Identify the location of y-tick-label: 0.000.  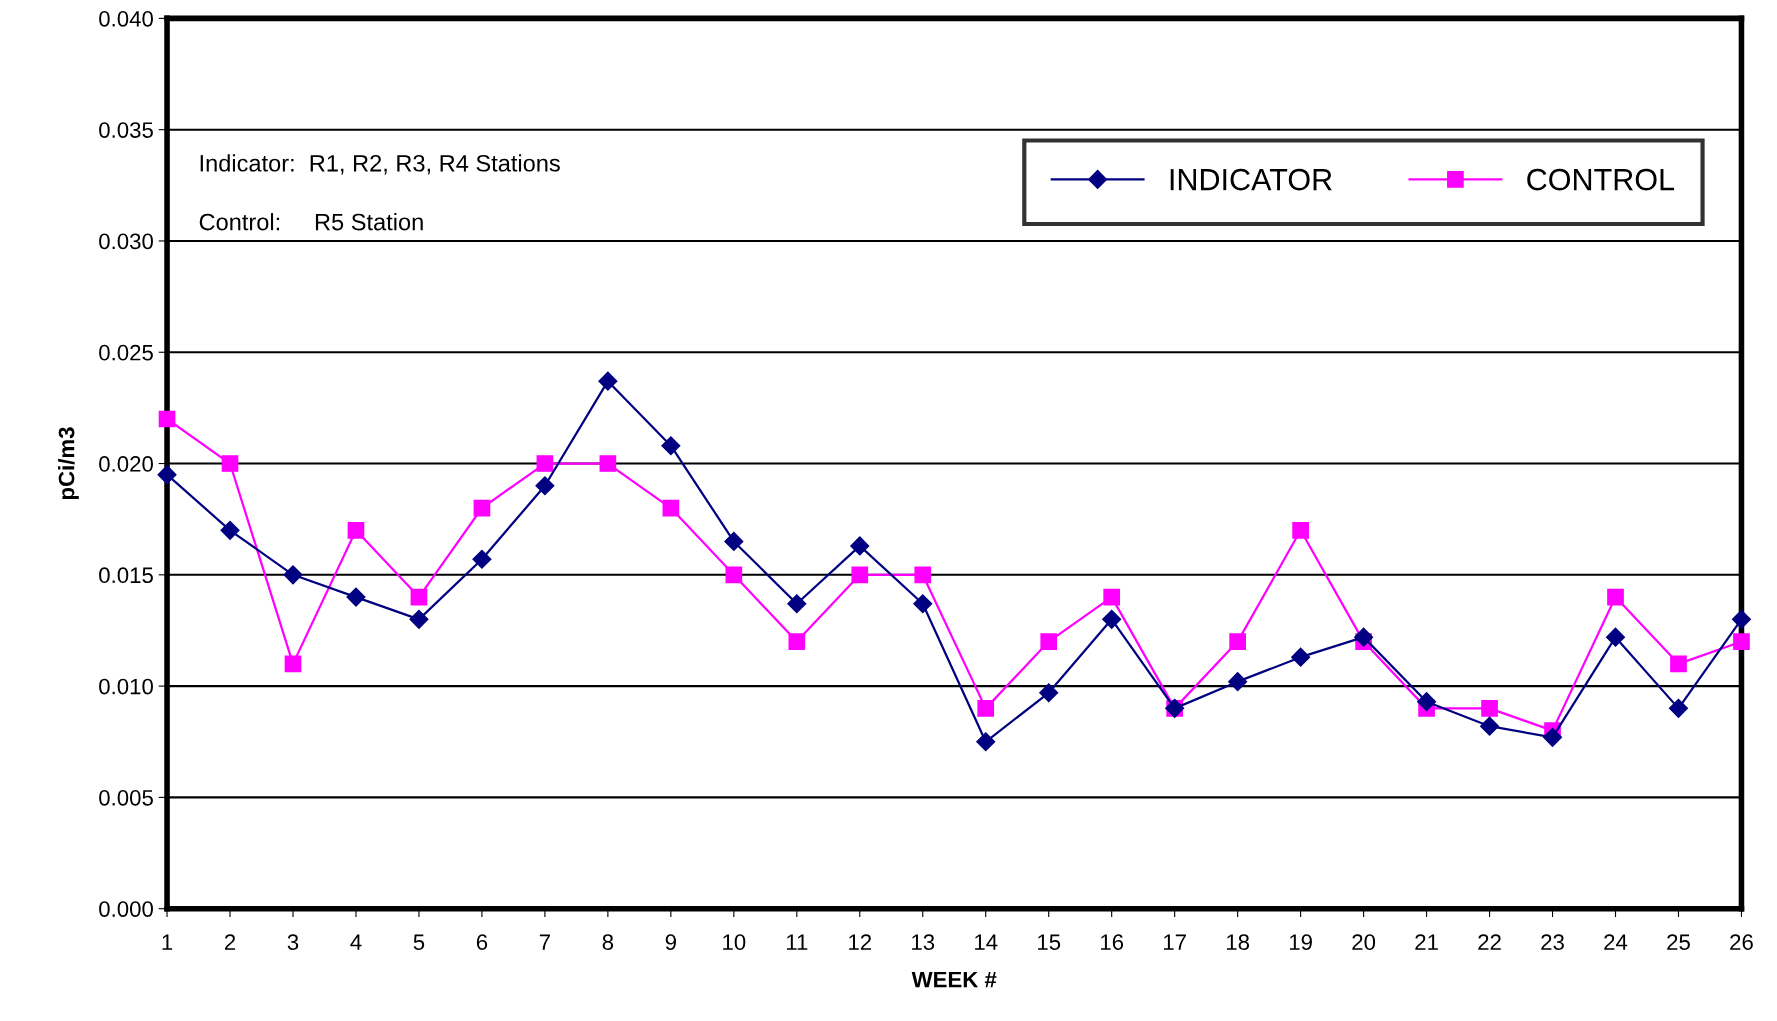
(126, 909).